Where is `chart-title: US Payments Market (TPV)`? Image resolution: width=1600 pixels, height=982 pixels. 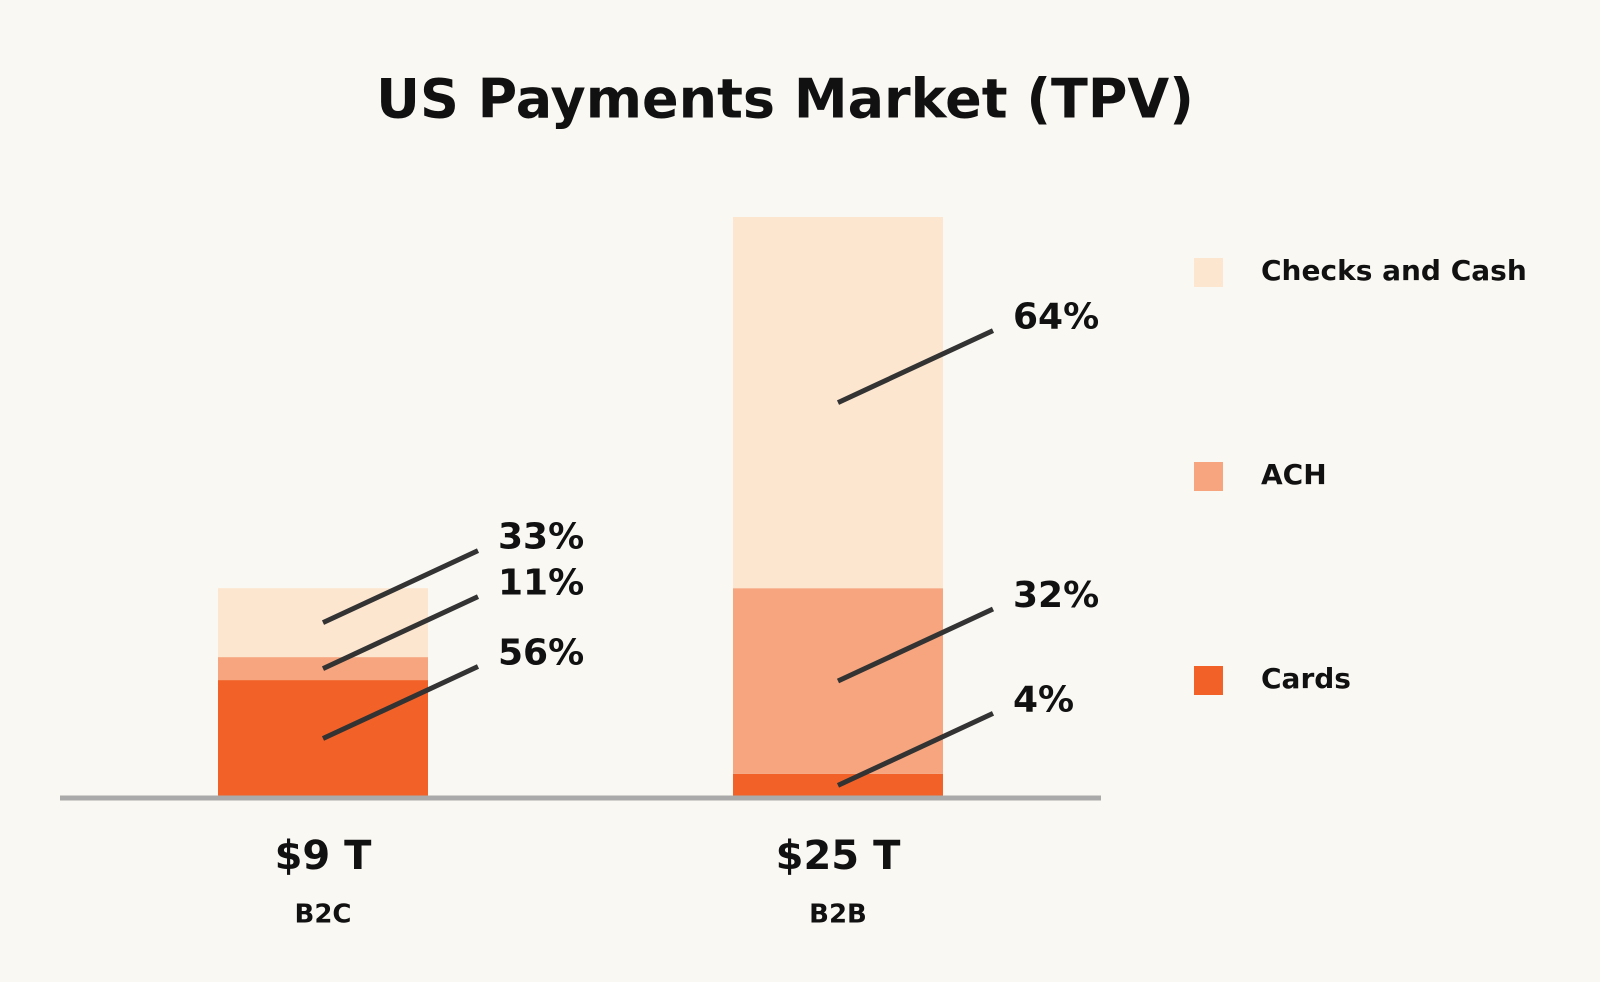
chart-title: US Payments Market (TPV) is located at coordinates (785, 99).